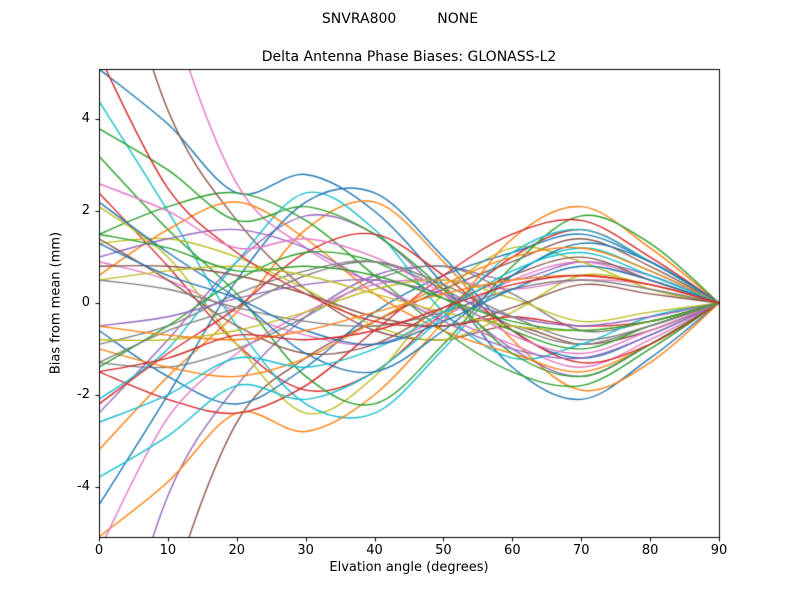 The height and width of the screenshot is (600, 800). I want to click on x-tick-label: 80, so click(650, 550).